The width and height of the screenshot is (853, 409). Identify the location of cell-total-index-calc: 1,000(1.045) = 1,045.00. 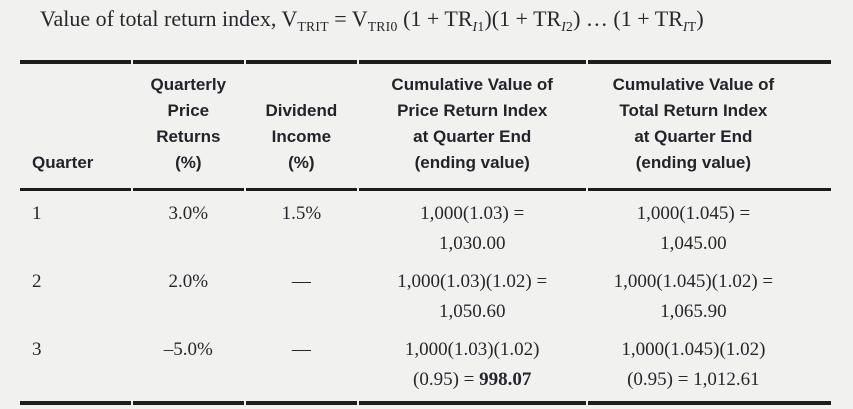
(693, 228).